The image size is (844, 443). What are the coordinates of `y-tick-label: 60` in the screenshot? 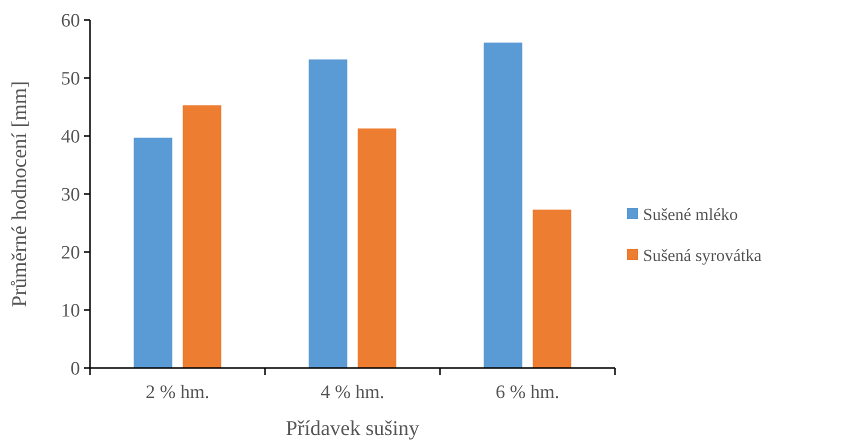 It's located at (70, 21).